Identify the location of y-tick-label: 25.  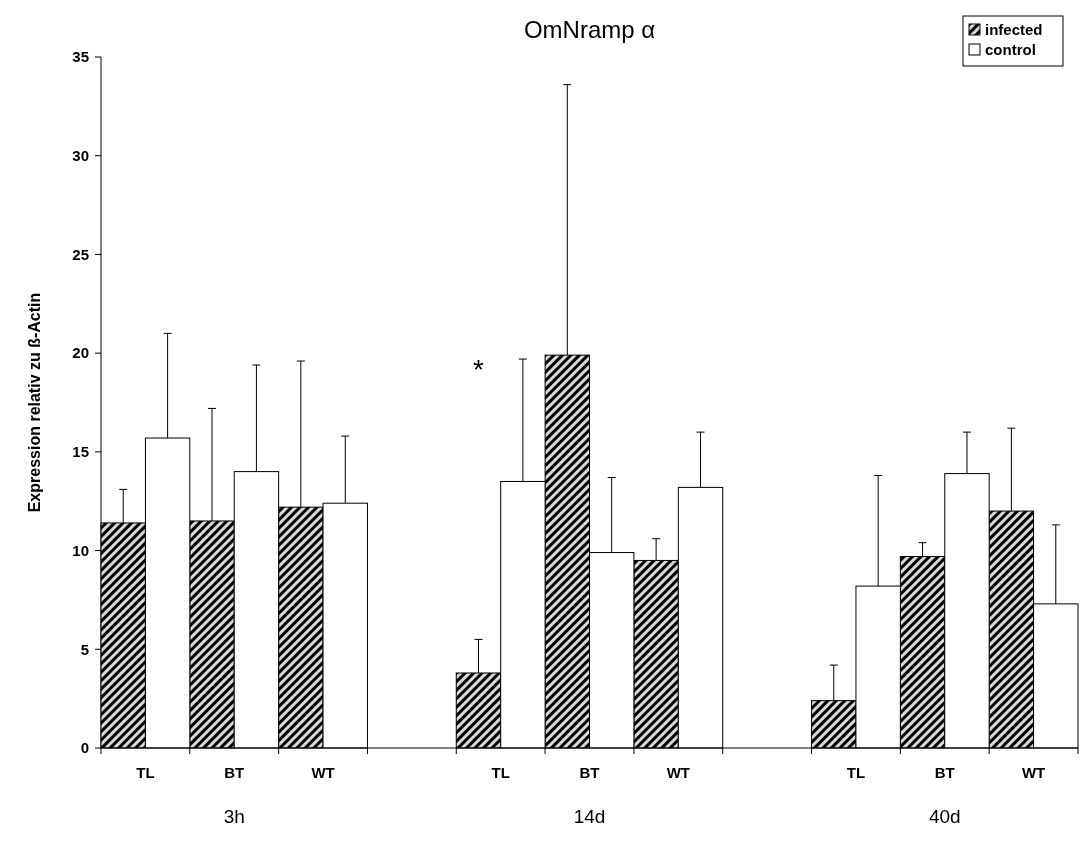
(80, 254).